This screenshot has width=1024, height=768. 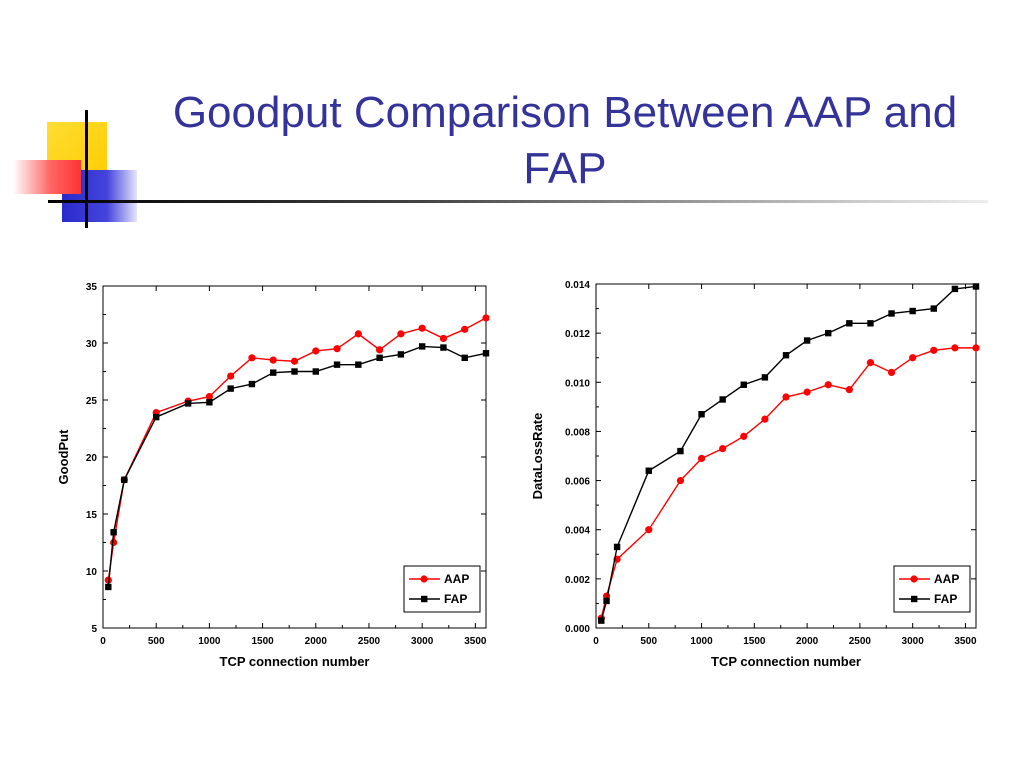 What do you see at coordinates (475, 641) in the screenshot?
I see `x-tick-label: 3500` at bounding box center [475, 641].